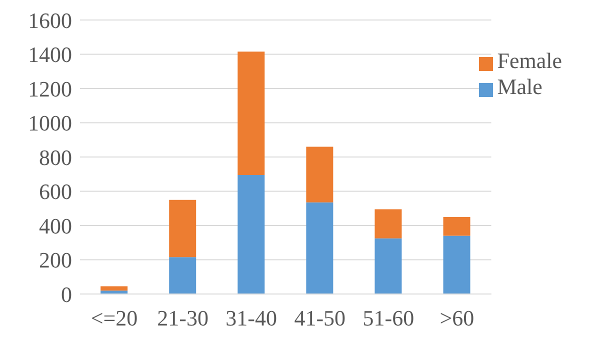 This screenshot has height=348, width=600. What do you see at coordinates (529, 60) in the screenshot?
I see `legend-label: Female` at bounding box center [529, 60].